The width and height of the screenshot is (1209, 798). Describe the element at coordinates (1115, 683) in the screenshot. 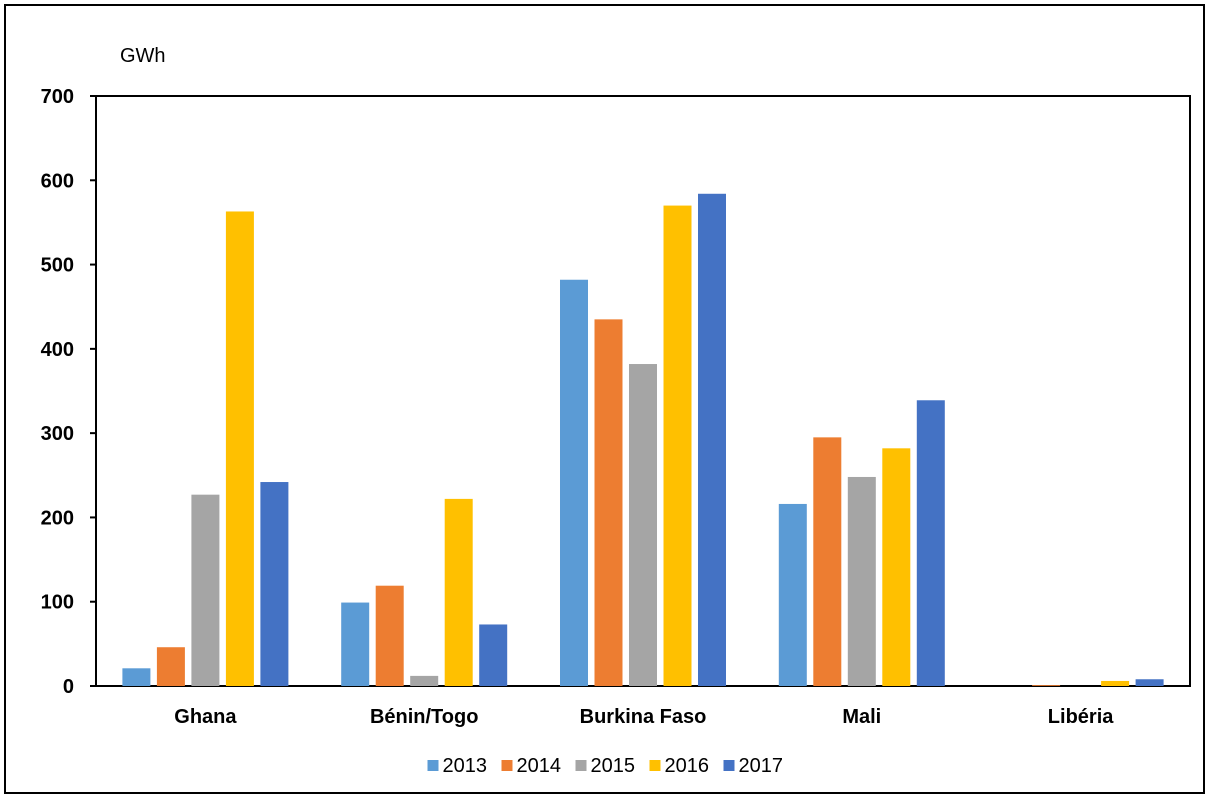

I see `bar-lib-ria-2016` at that location.